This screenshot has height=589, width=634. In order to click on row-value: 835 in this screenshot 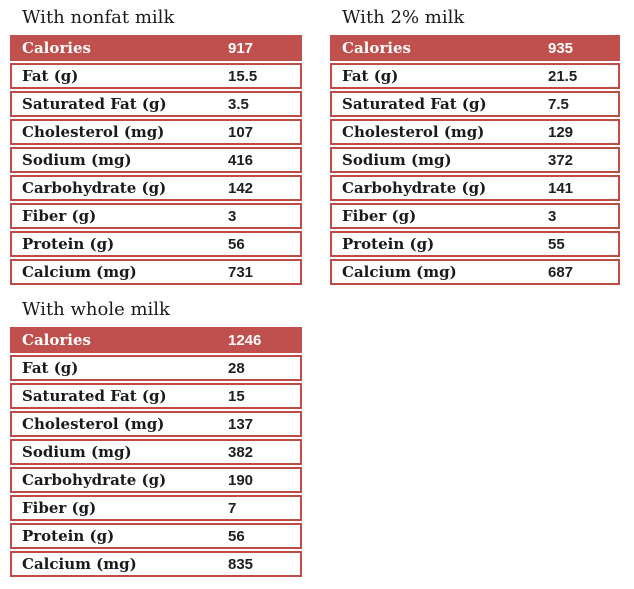, I will do `click(241, 564)`.